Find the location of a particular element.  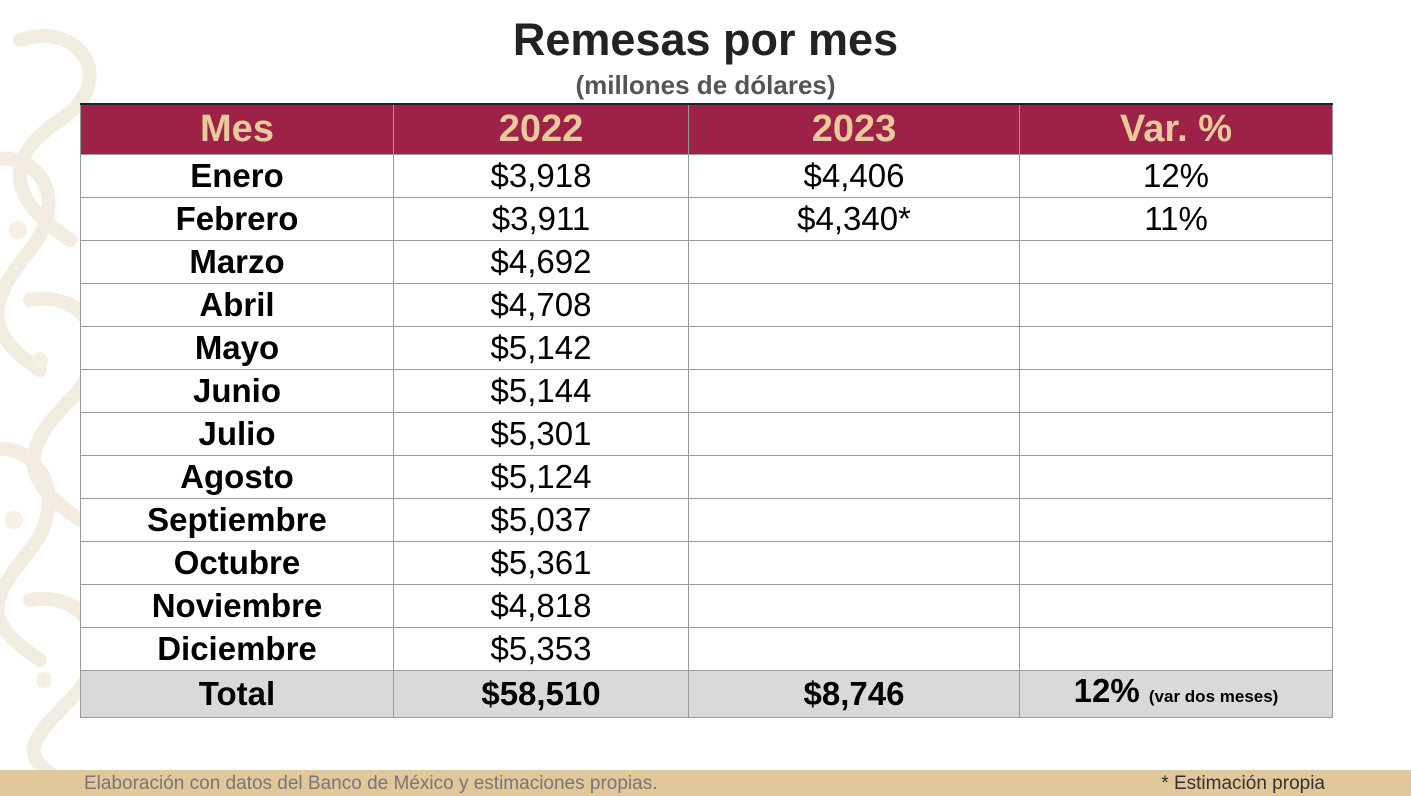

value-2023-cell: $4,406 is located at coordinates (854, 175).